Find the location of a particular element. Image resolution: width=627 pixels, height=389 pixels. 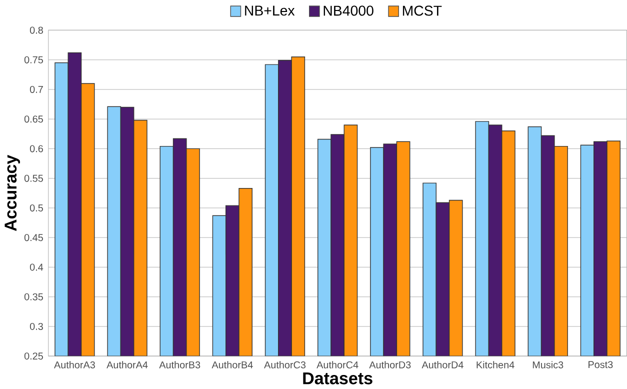

x-tick-label: AuthorB3 is located at coordinates (179, 364).